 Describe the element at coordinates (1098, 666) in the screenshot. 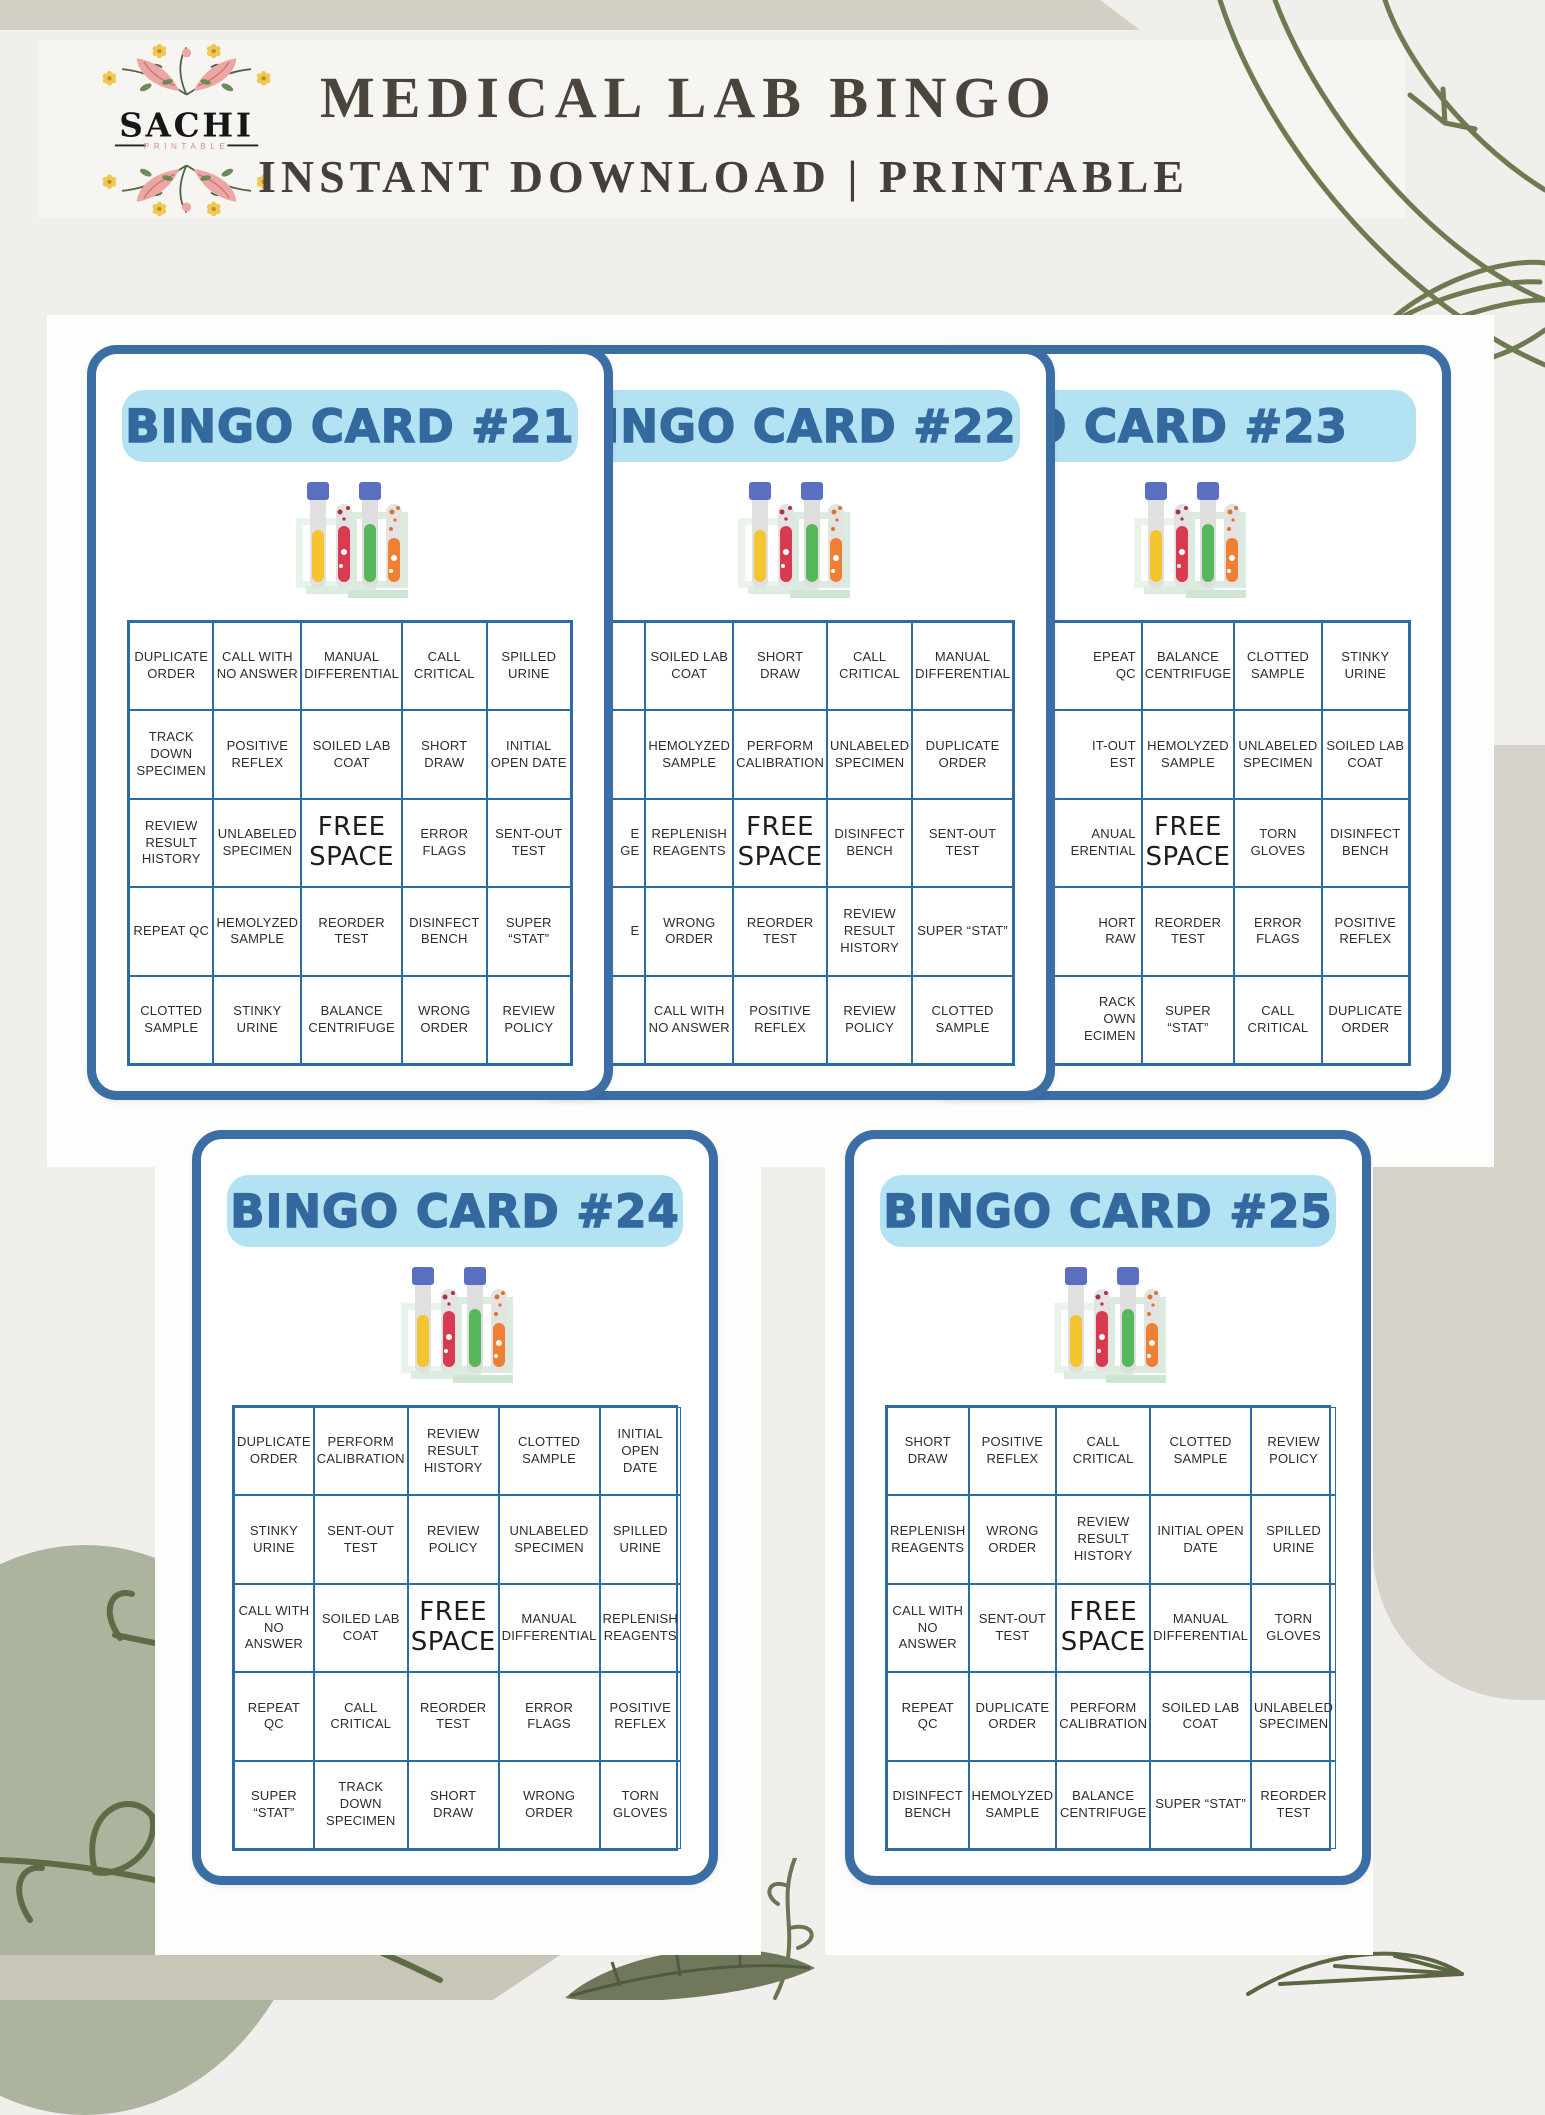

I see `bingo-cell: EPEAT QC` at that location.